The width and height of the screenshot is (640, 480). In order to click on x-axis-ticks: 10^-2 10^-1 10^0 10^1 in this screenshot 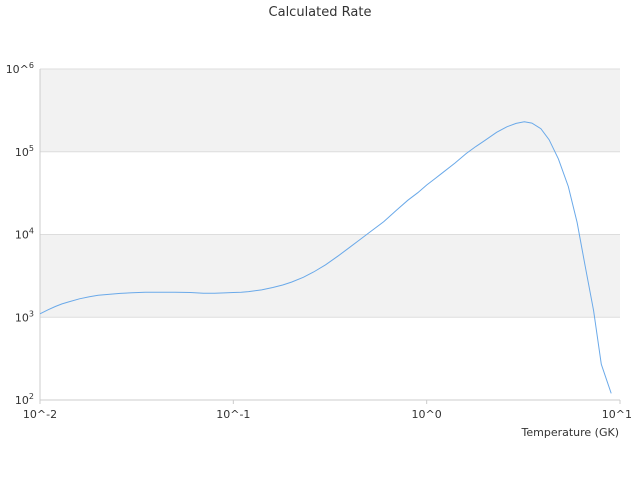, I will do `click(327, 410)`.